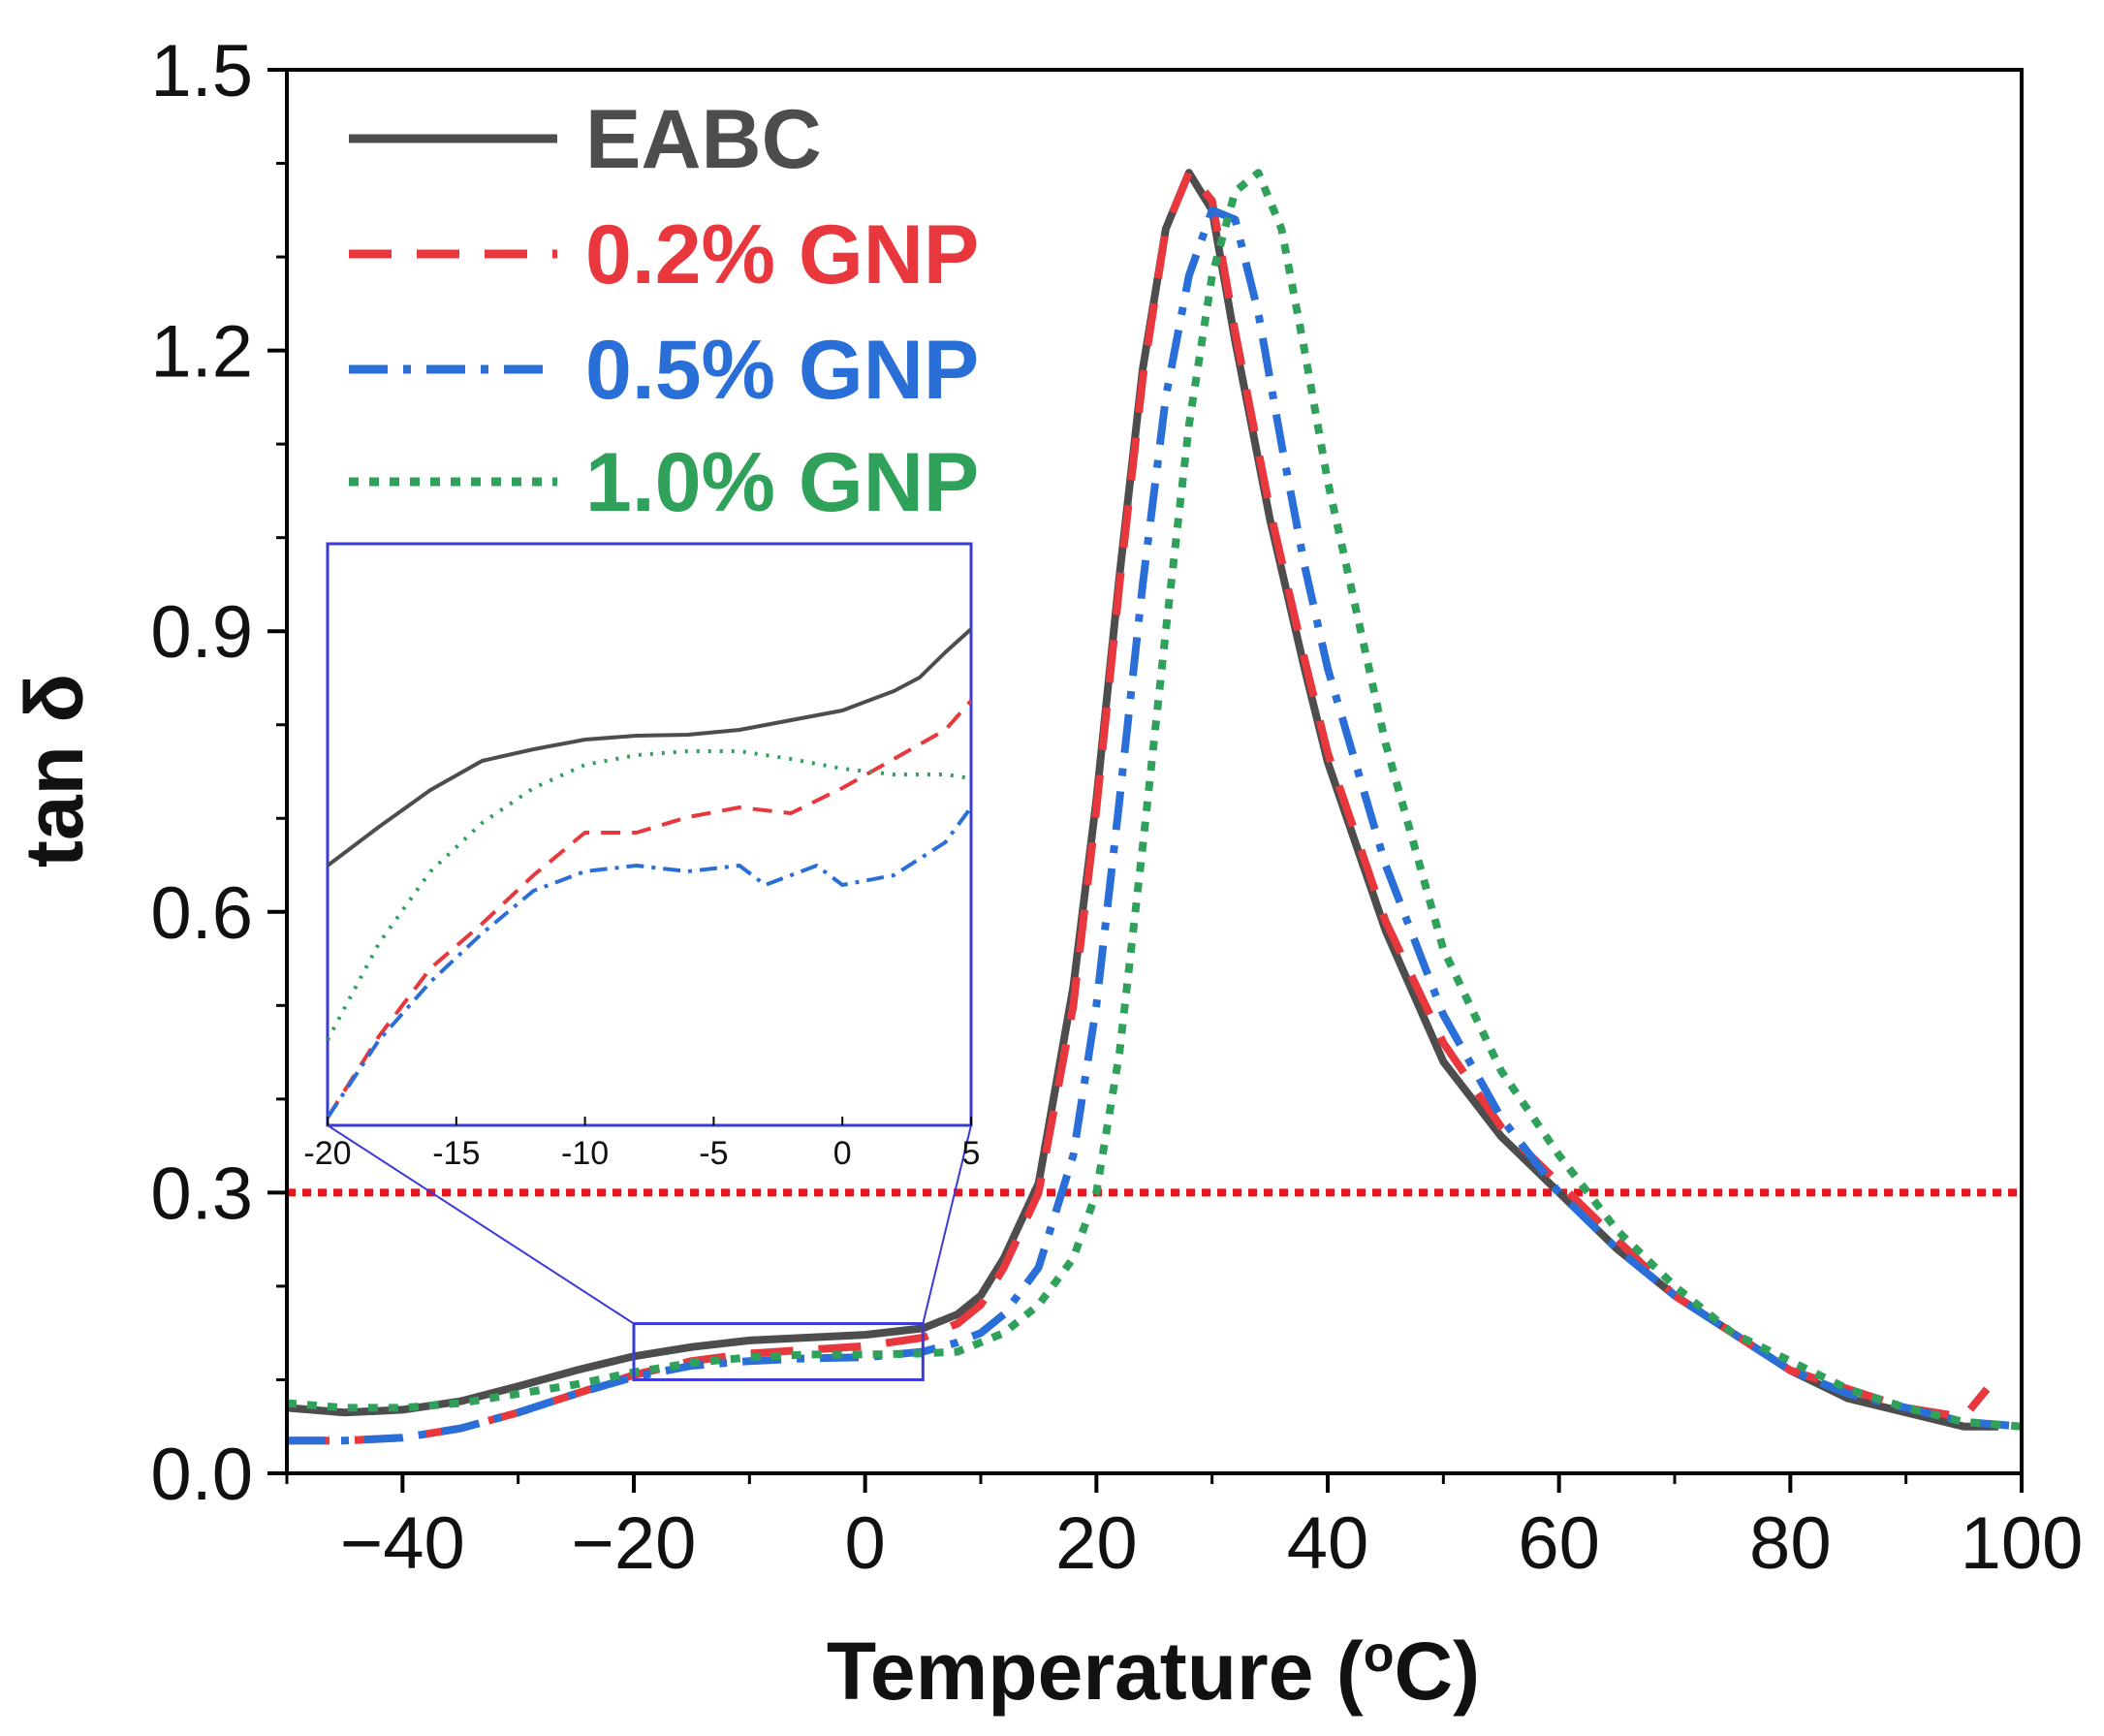 This screenshot has width=2104, height=1736. I want to click on inset-line-0-2-gnp, so click(649, 909).